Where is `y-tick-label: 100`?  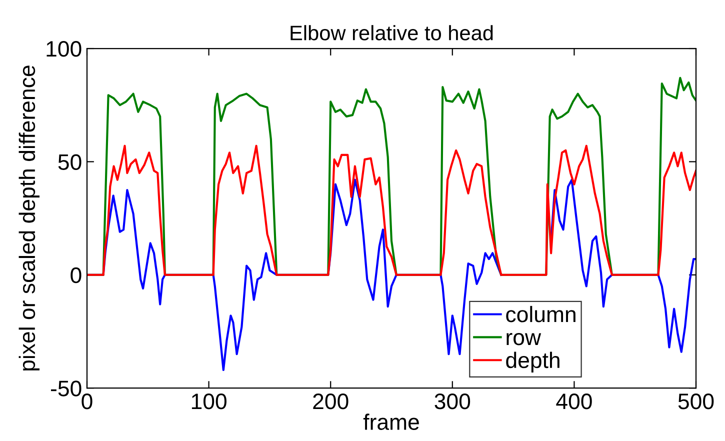 y-tick-label: 100 is located at coordinates (64, 49).